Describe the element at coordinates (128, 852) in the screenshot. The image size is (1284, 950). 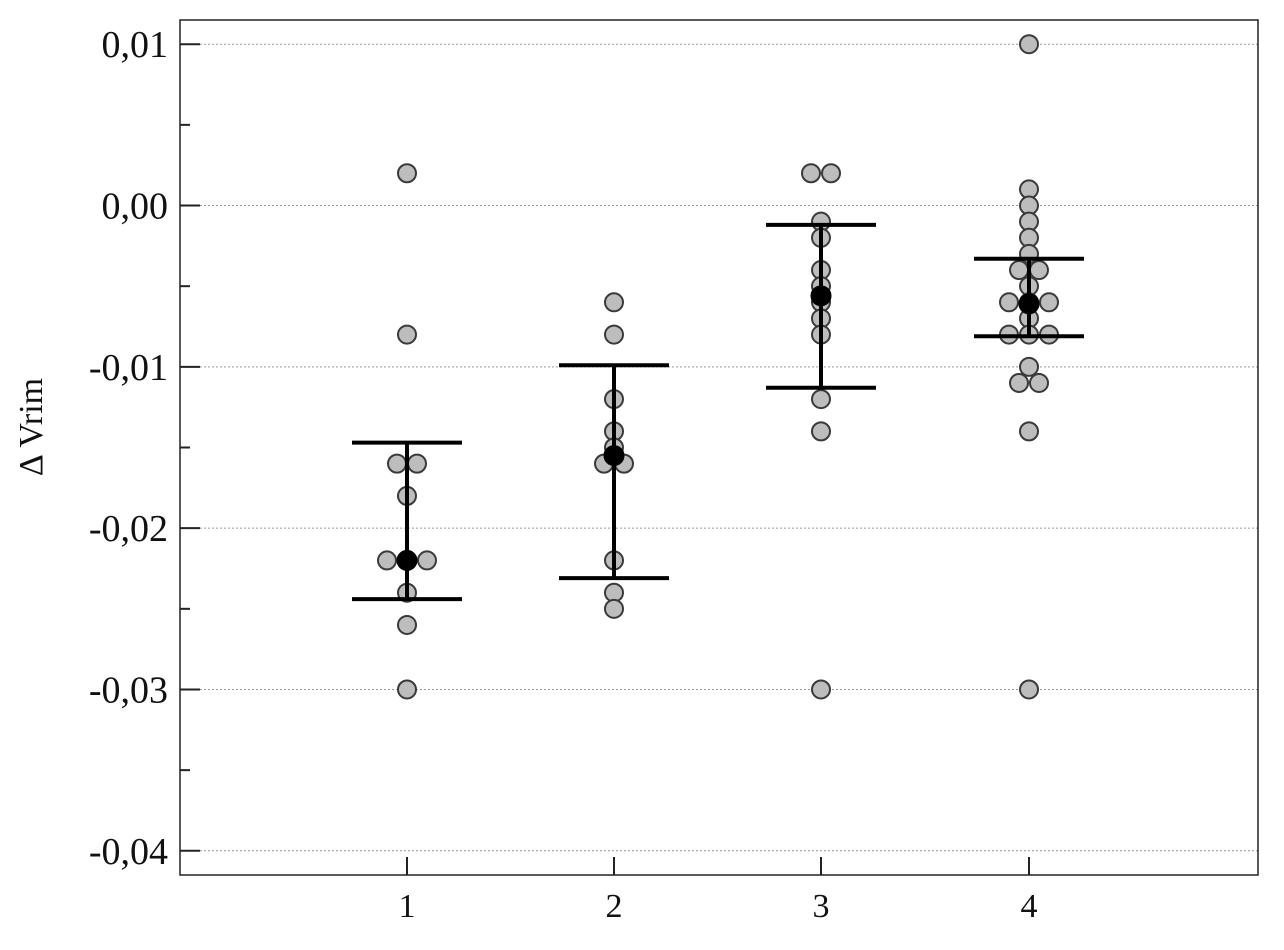
I see `y-tick-label: -0,04` at that location.